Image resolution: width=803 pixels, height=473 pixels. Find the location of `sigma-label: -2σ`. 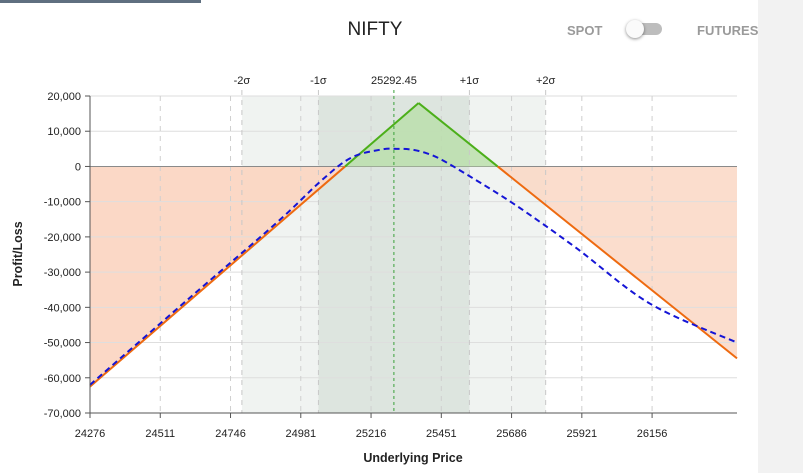

sigma-label: -2σ is located at coordinates (242, 81).